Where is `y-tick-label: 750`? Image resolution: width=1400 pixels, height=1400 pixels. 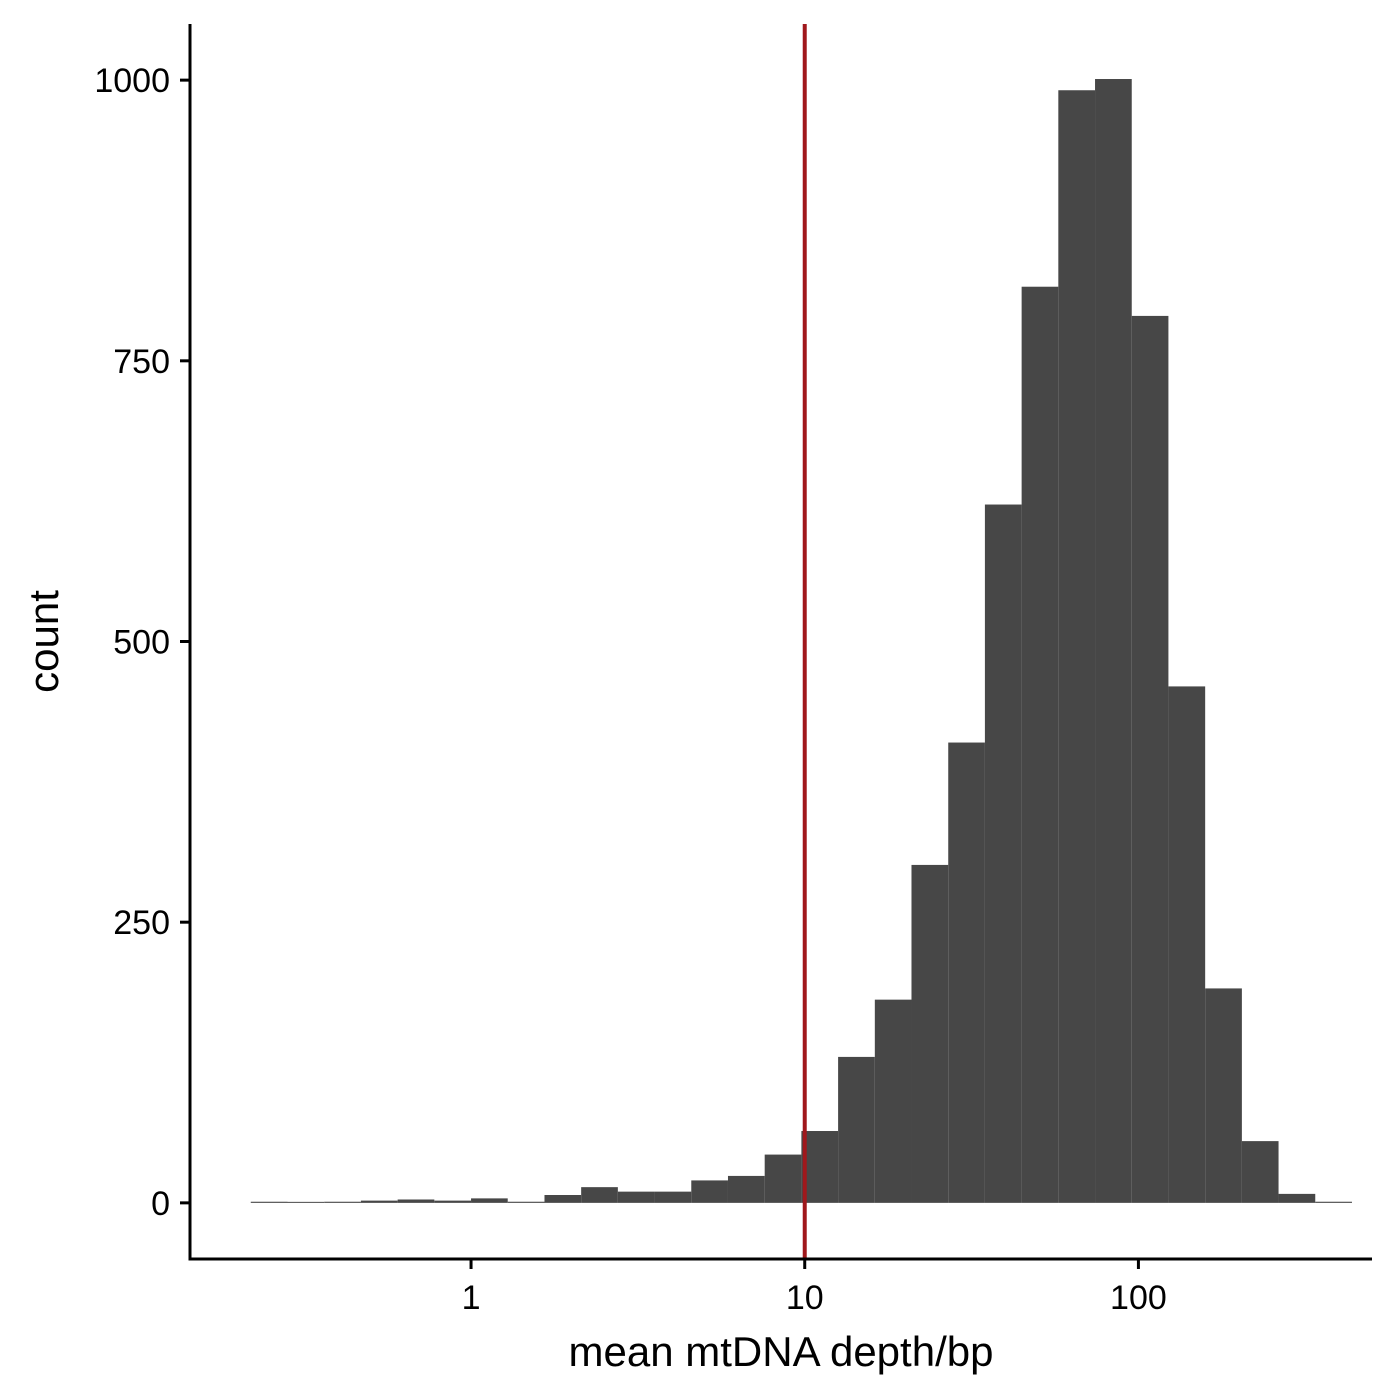 y-tick-label: 750 is located at coordinates (141, 362).